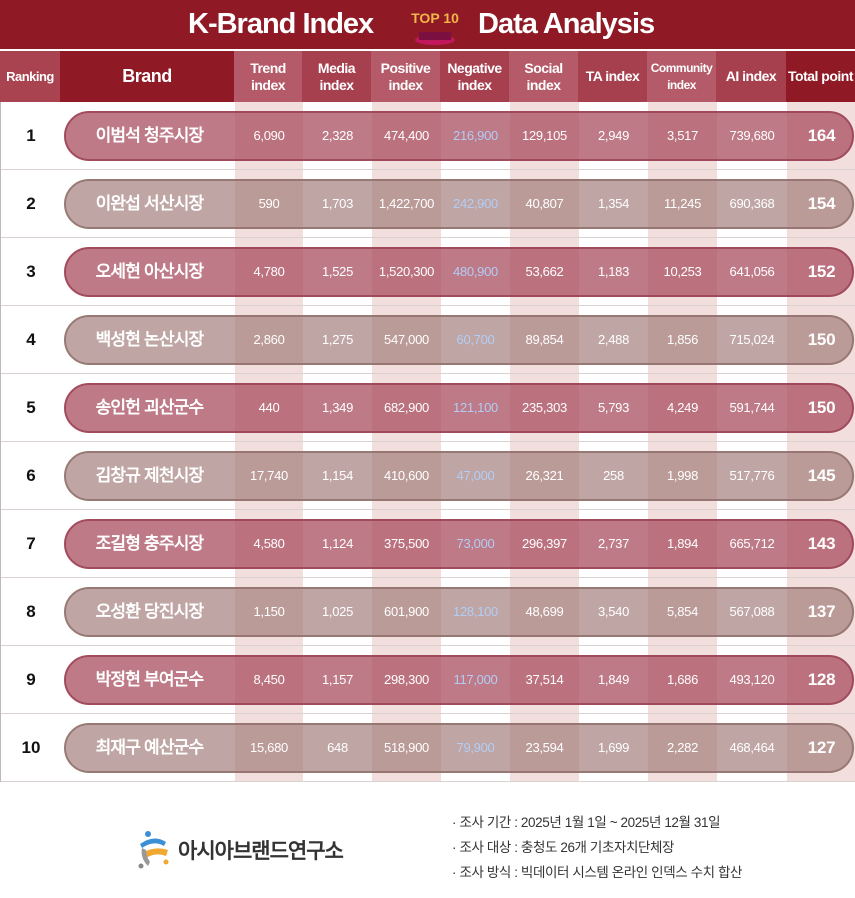 This screenshot has width=855, height=898. What do you see at coordinates (752, 543) in the screenshot?
I see `ai-cell: 665,712` at bounding box center [752, 543].